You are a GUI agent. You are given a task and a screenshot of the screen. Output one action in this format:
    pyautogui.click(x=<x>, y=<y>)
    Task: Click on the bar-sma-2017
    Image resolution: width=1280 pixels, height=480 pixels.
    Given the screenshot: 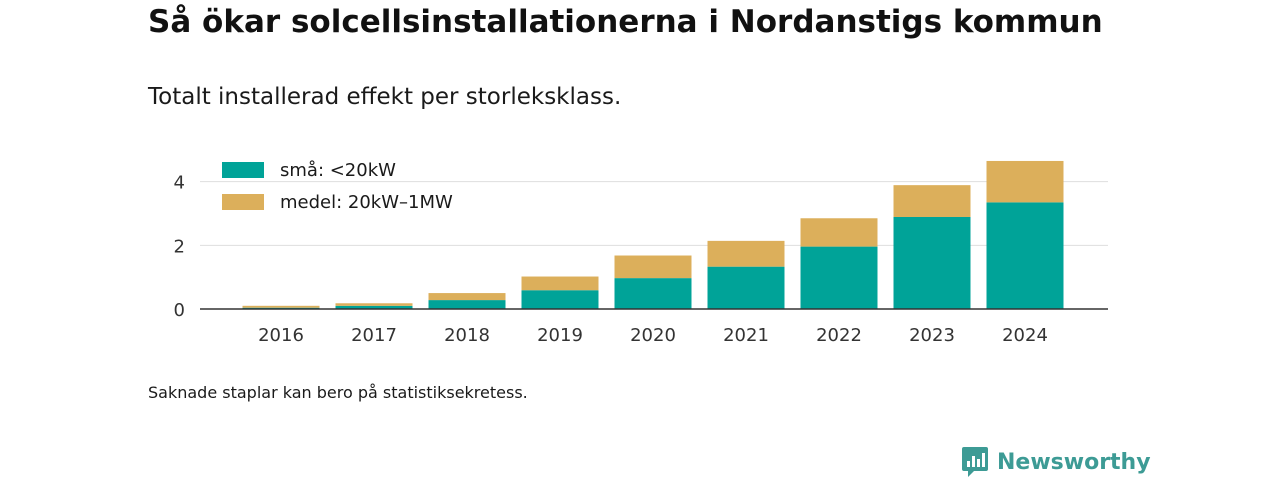 What is the action you would take?
    pyautogui.click(x=374, y=307)
    